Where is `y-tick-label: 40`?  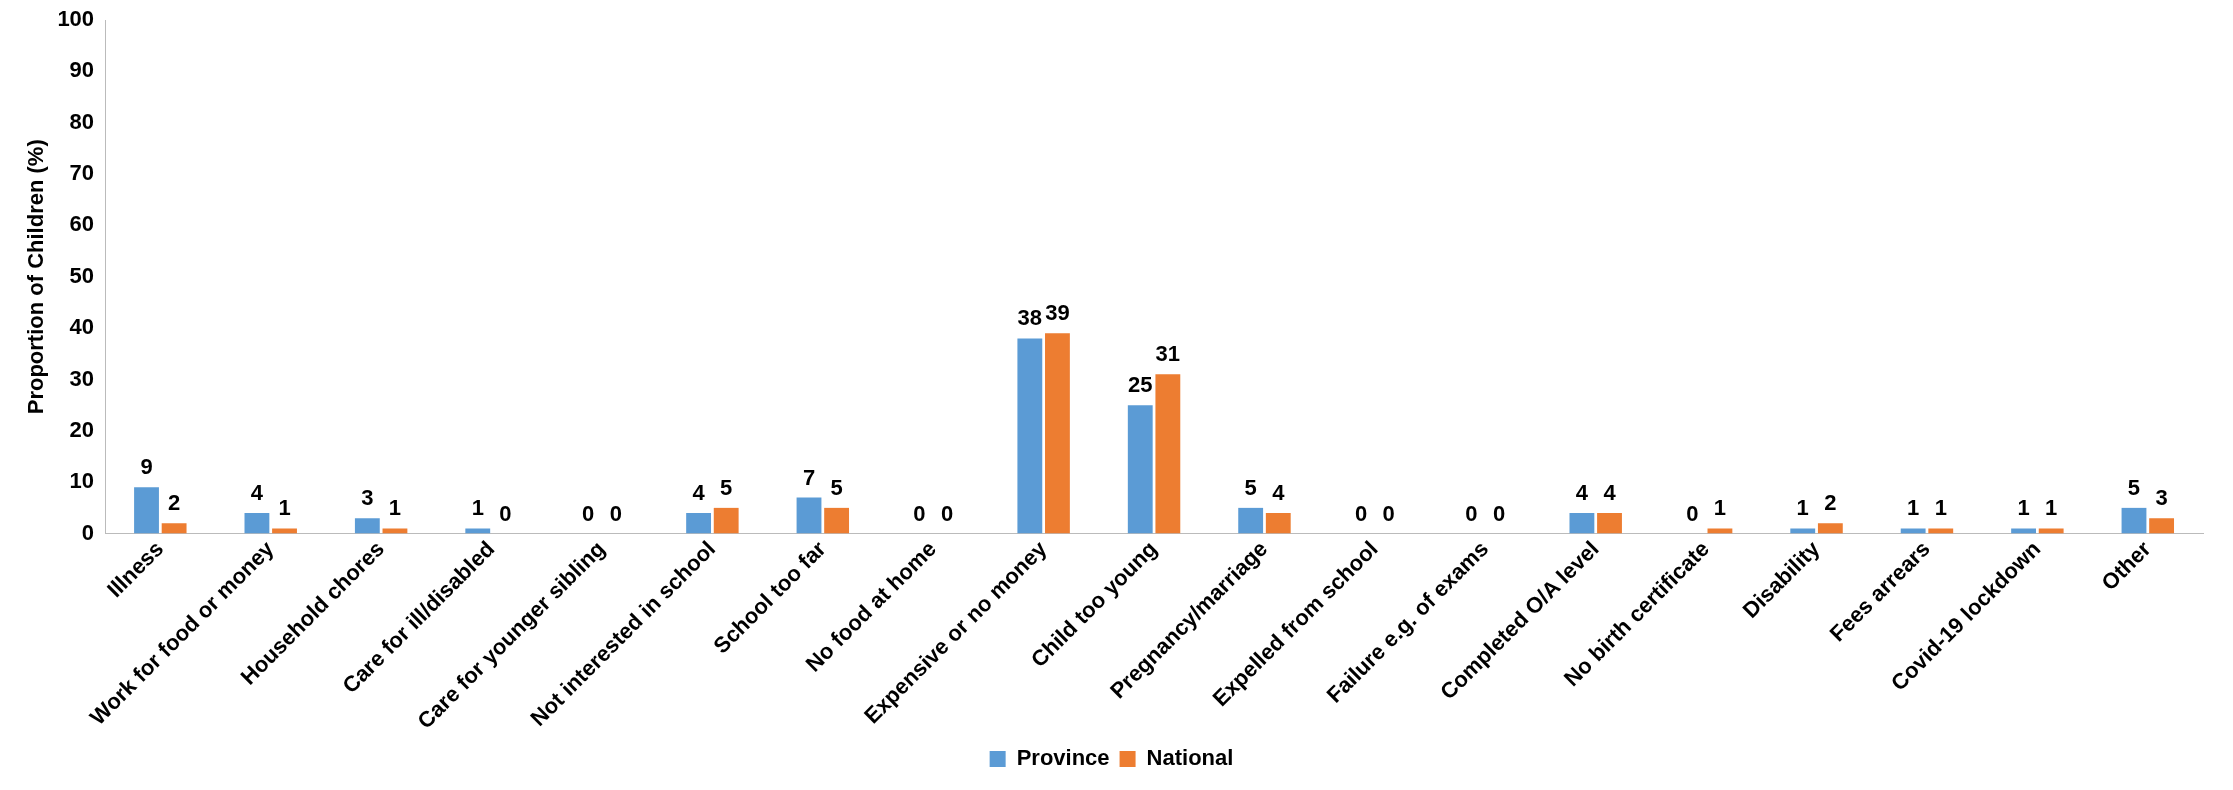
y-tick-label: 40 is located at coordinates (82, 327).